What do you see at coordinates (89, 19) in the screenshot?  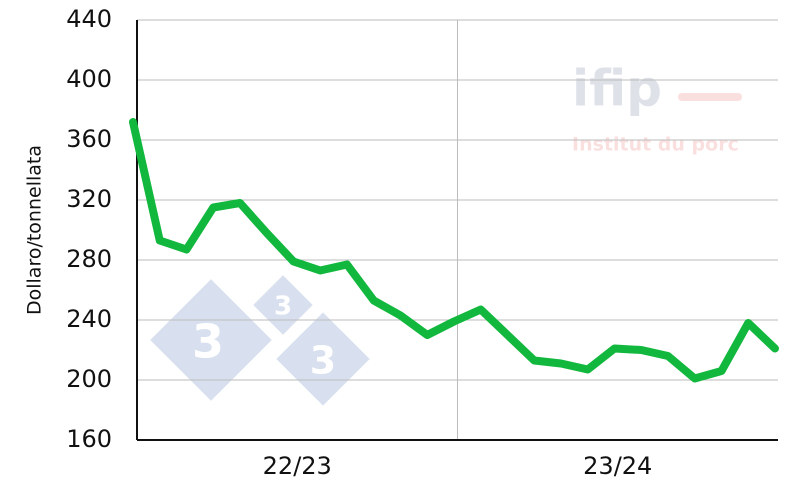 I see `y-tick-label: 440` at bounding box center [89, 19].